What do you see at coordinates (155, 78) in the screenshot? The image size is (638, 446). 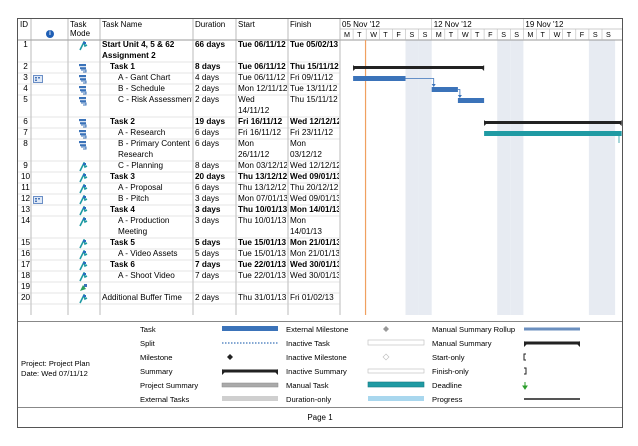 I see `task-name: A - Gant Chart` at bounding box center [155, 78].